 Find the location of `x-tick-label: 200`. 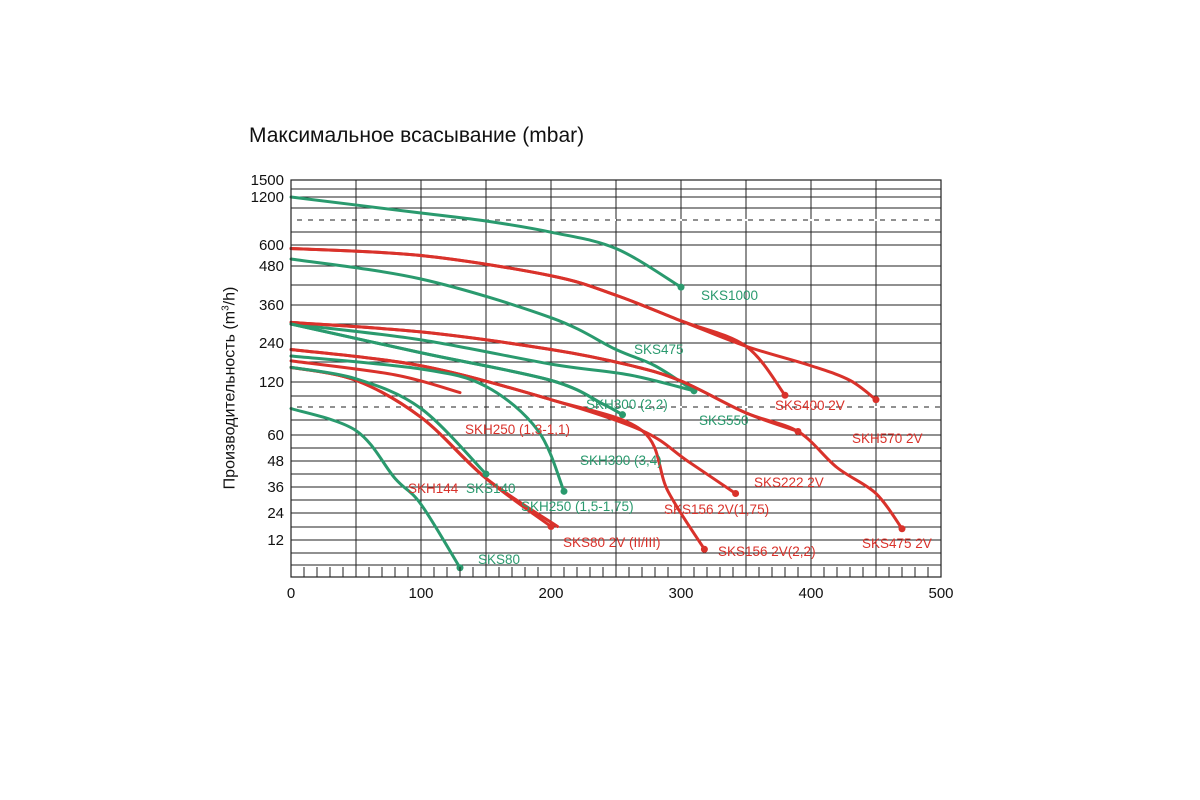

x-tick-label: 200 is located at coordinates (550, 593).